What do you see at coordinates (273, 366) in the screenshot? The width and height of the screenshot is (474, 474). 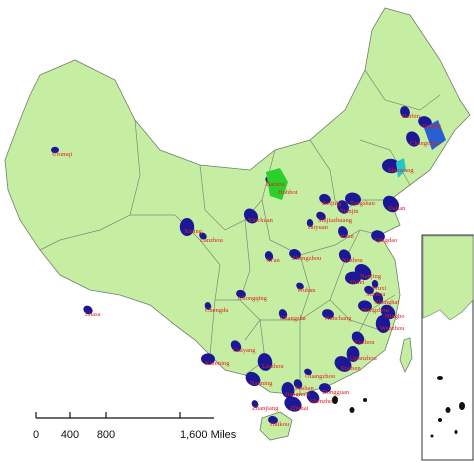 I see `city-label: Liuzhou` at bounding box center [273, 366].